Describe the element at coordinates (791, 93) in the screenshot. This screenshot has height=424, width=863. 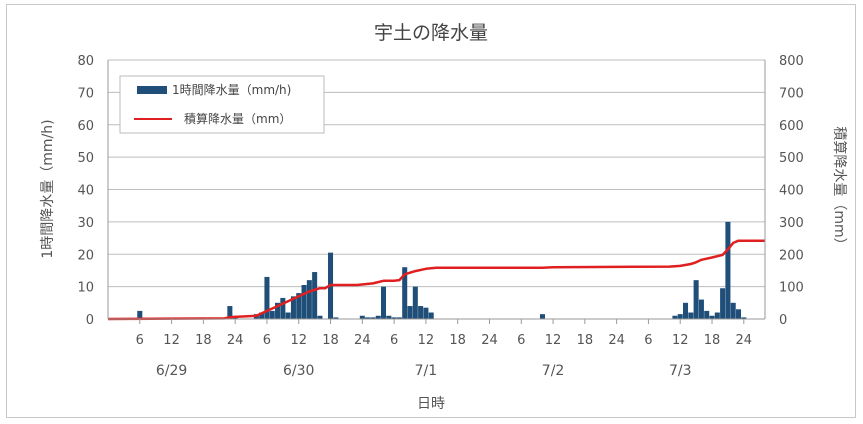
I see `y-tick-right-label: 700` at that location.